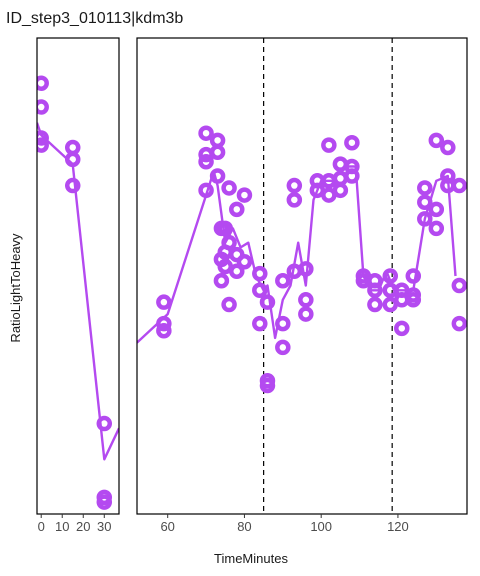 This screenshot has width=480, height=576. I want to click on panel-frame-left, so click(78, 276).